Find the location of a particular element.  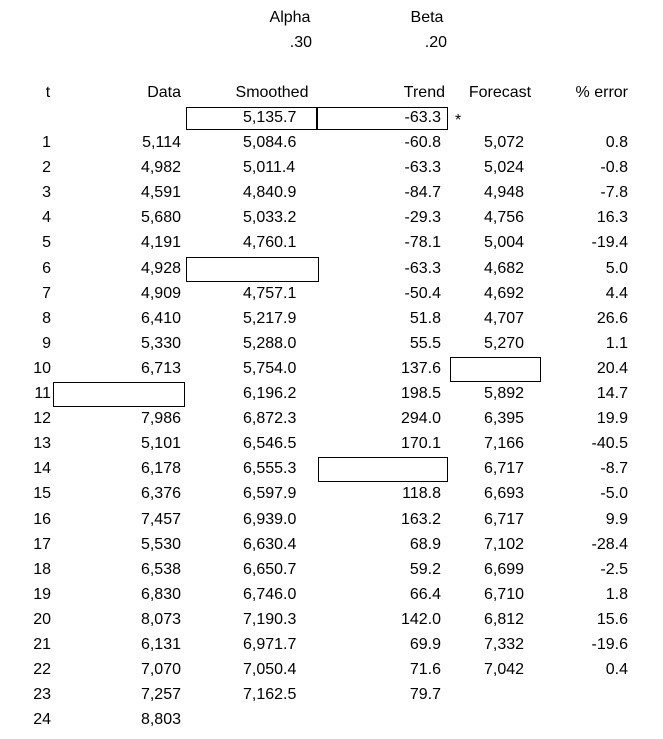

period: 16 is located at coordinates (42, 519).